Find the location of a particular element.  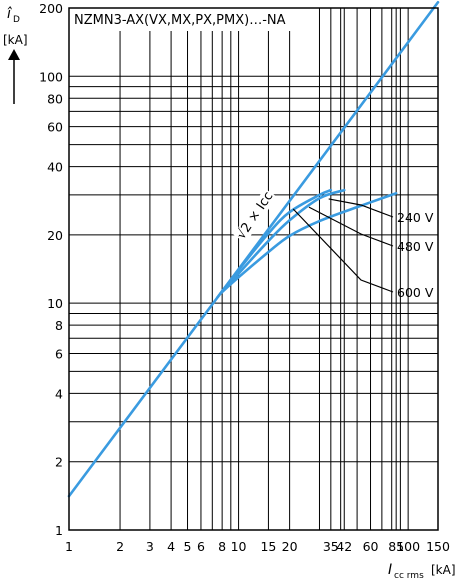

y-axis-unit: [kA] is located at coordinates (15, 40).